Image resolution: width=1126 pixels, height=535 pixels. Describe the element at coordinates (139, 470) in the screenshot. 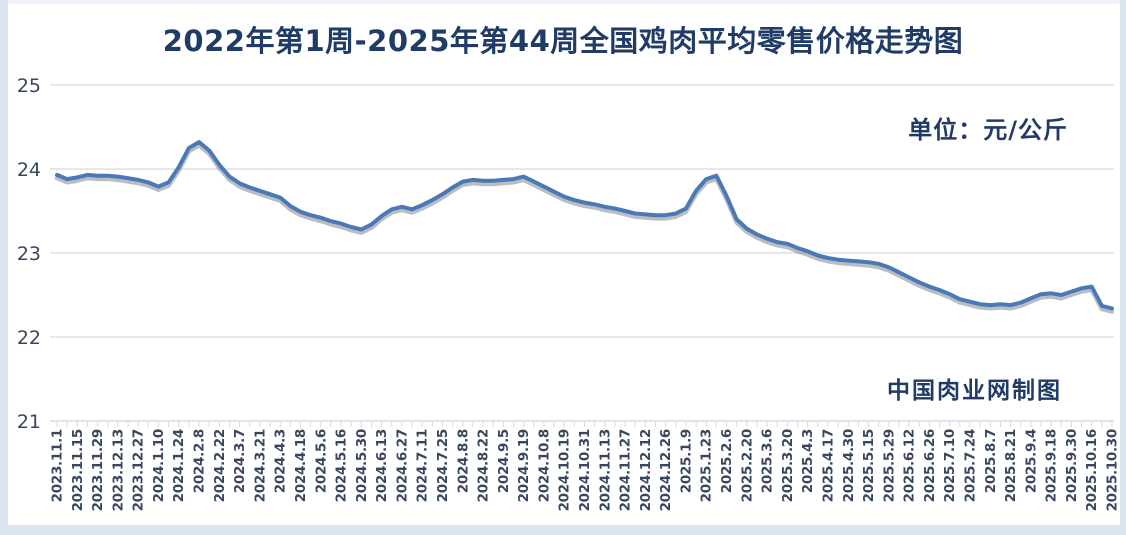

I see `svg-text: 2023.12.27` at that location.